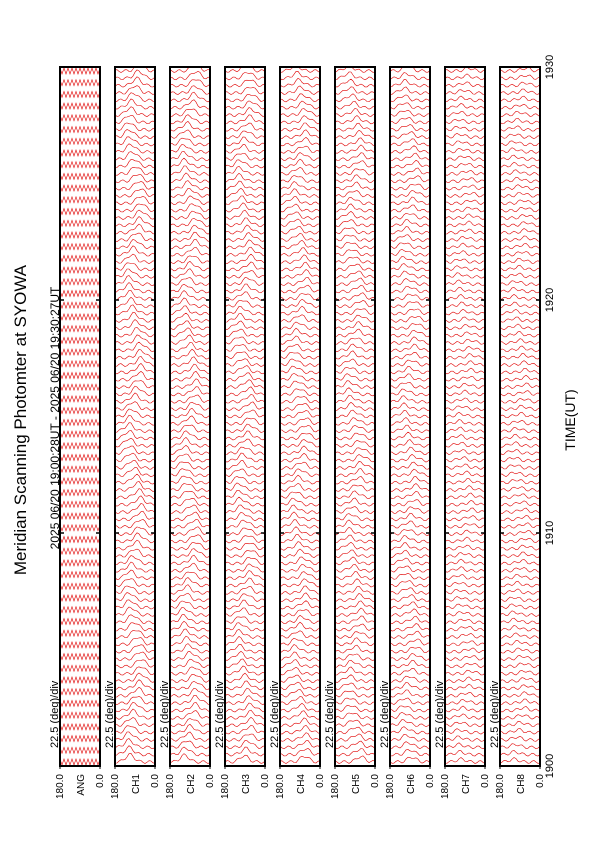 The image size is (595, 842). What do you see at coordinates (210, 781) in the screenshot?
I see `y-tick-label: 0.0` at bounding box center [210, 781].